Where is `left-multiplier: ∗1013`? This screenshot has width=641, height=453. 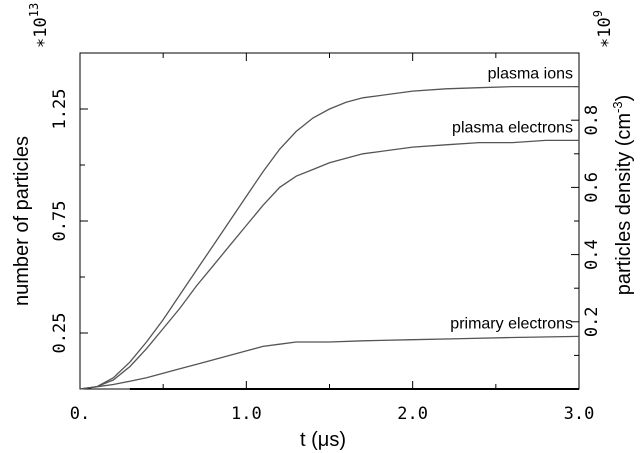
left-multiplier: ∗1013 is located at coordinates (39, 25).